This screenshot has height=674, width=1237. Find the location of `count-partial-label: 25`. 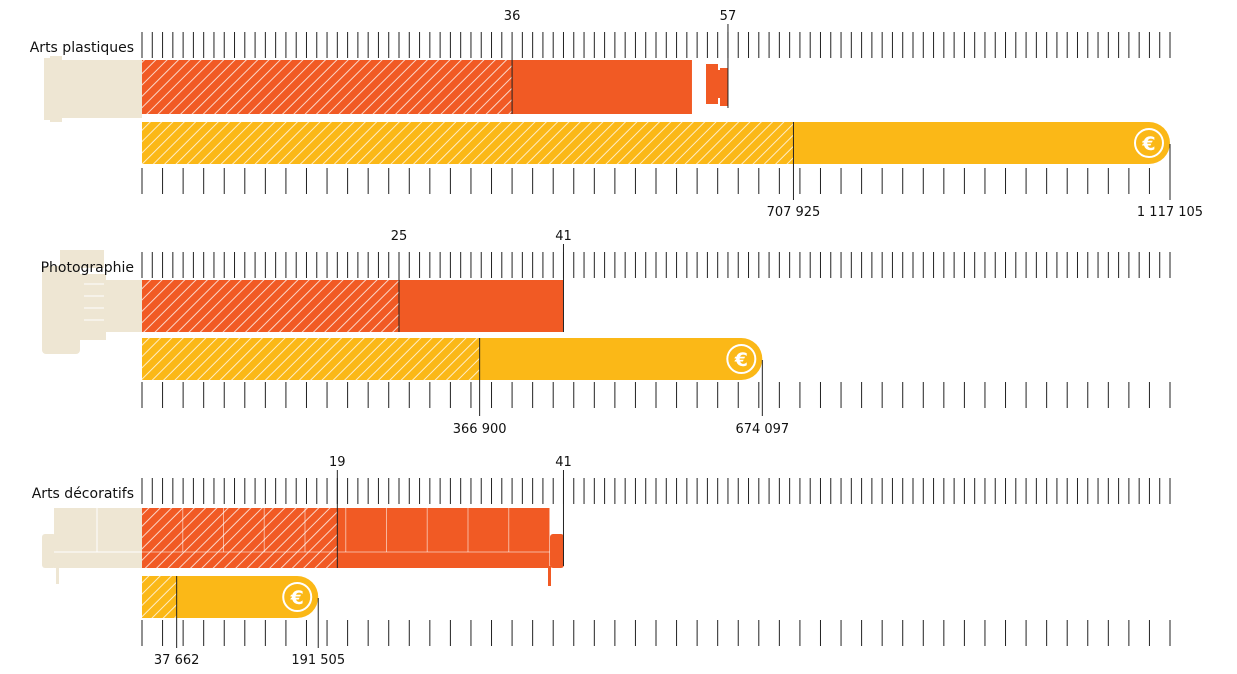

count-partial-label: 25 is located at coordinates (399, 236).